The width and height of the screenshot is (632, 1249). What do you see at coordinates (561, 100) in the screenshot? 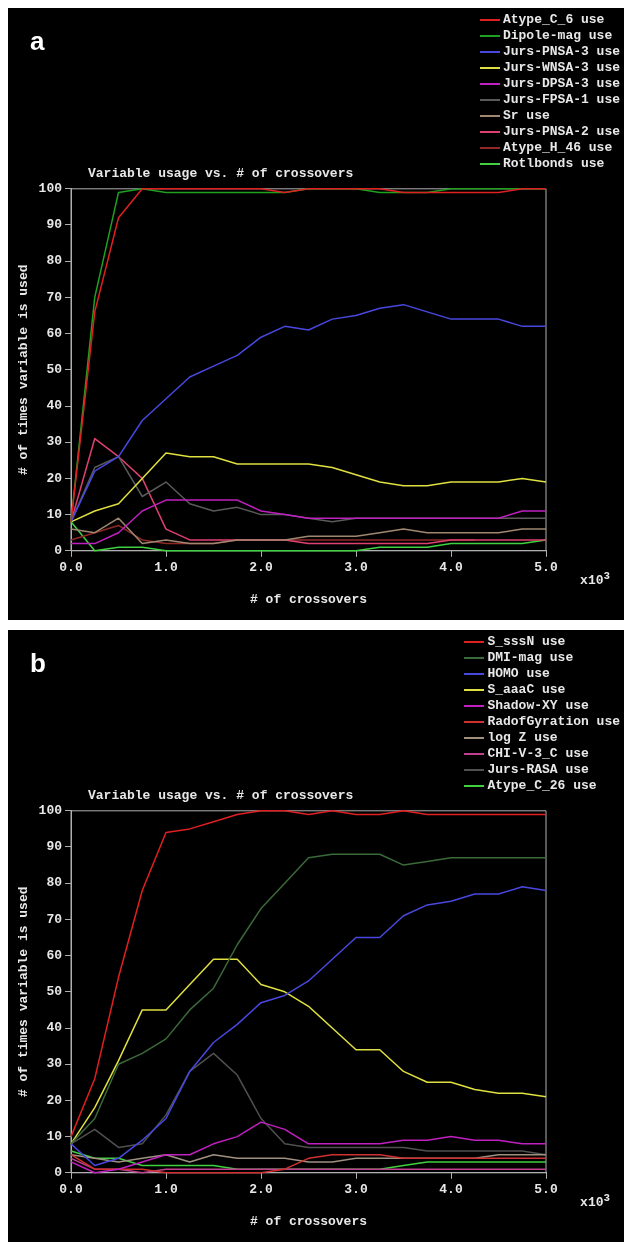
I see `legend-label: Jurs-FPSA-1 use` at bounding box center [561, 100].